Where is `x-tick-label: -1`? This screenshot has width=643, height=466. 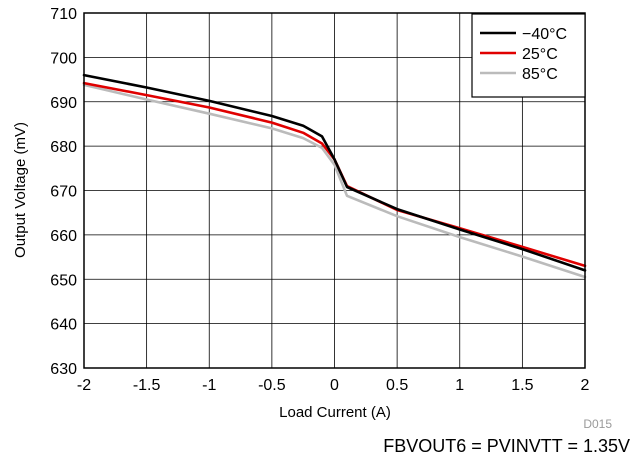 x-tick-label: -1 is located at coordinates (209, 385).